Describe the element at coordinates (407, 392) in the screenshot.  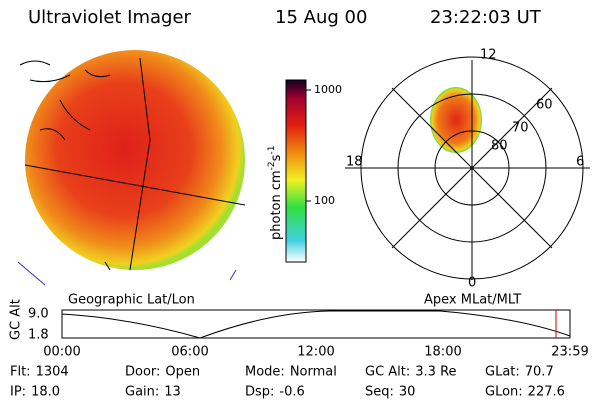
I see `field-value: 30` at that location.